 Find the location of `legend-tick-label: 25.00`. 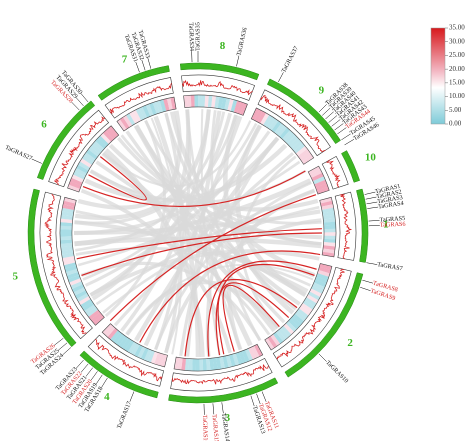

legend-tick-label: 25.00 is located at coordinates (457, 55).